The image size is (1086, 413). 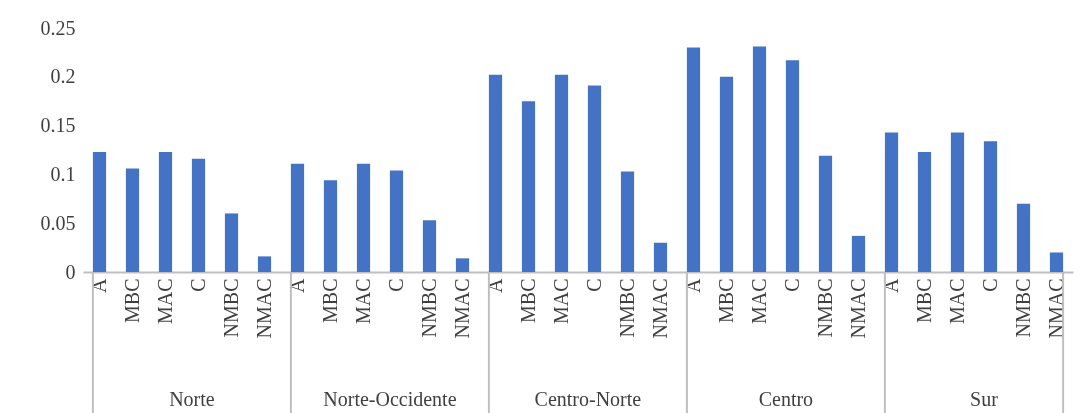 What do you see at coordinates (390, 399) in the screenshot?
I see `text: Norte-Occidente` at bounding box center [390, 399].